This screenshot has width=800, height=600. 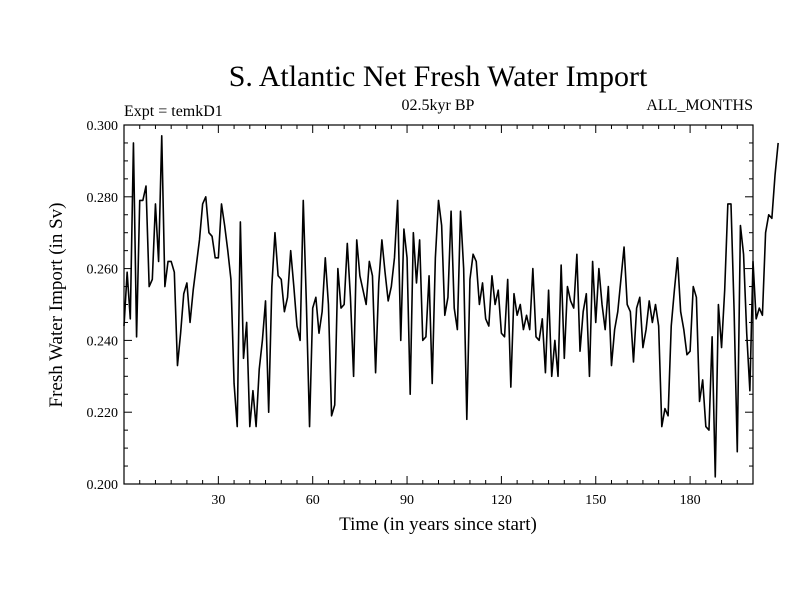 What do you see at coordinates (690, 500) in the screenshot?
I see `x-tick-label: 180` at bounding box center [690, 500].